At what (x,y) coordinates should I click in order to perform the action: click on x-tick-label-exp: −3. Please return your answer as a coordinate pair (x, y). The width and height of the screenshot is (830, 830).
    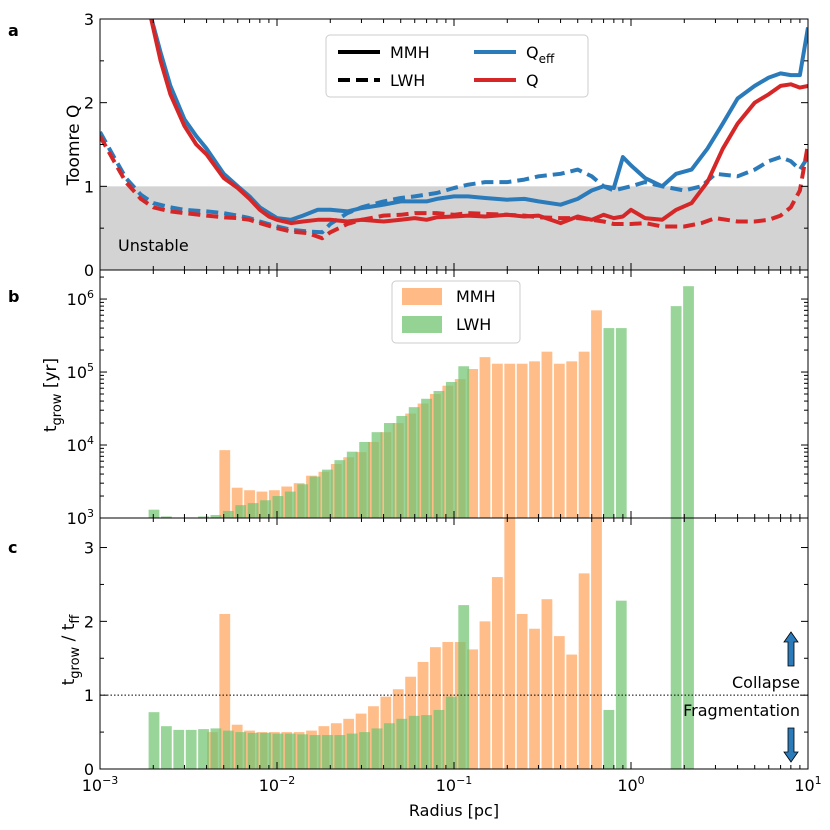
    Looking at the image, I should click on (110, 780).